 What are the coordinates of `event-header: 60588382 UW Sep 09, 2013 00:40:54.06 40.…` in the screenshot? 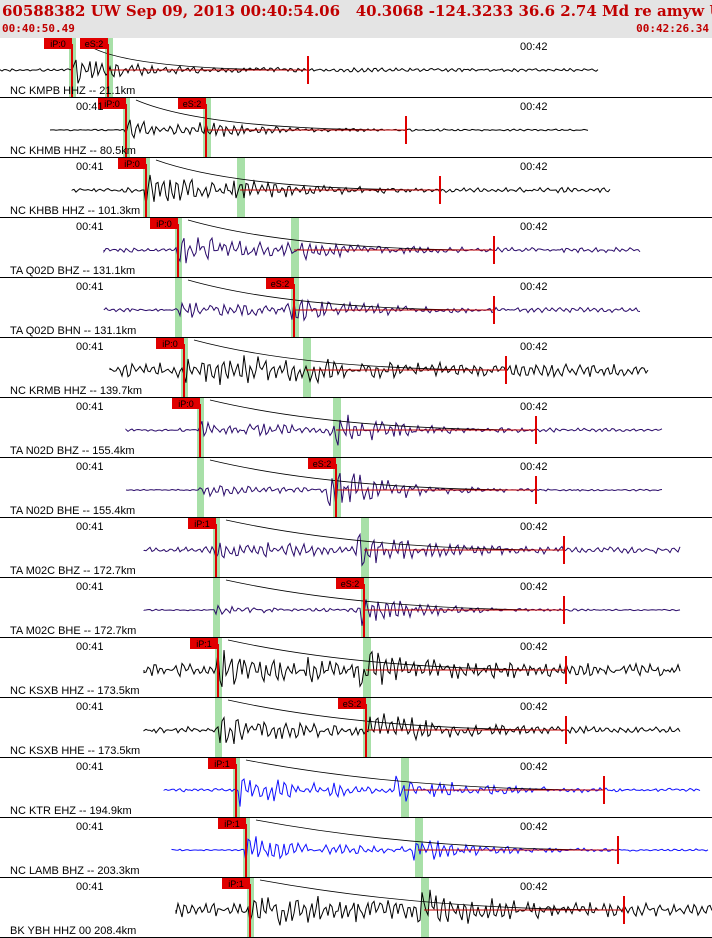 It's located at (356, 19).